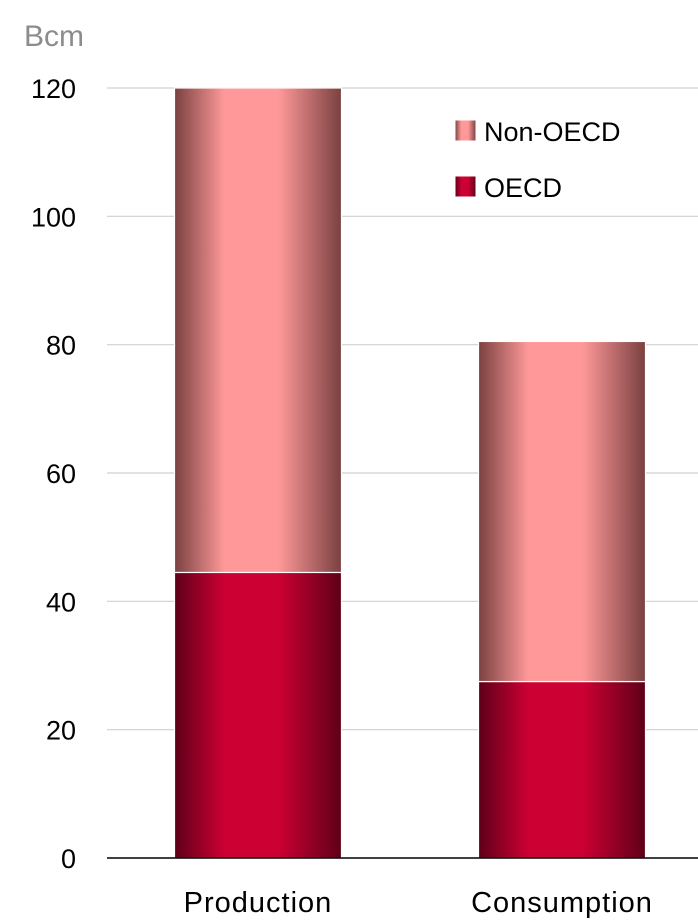 The width and height of the screenshot is (698, 921). Describe the element at coordinates (537, 160) in the screenshot. I see `legend: Non-OECD OECD` at that location.